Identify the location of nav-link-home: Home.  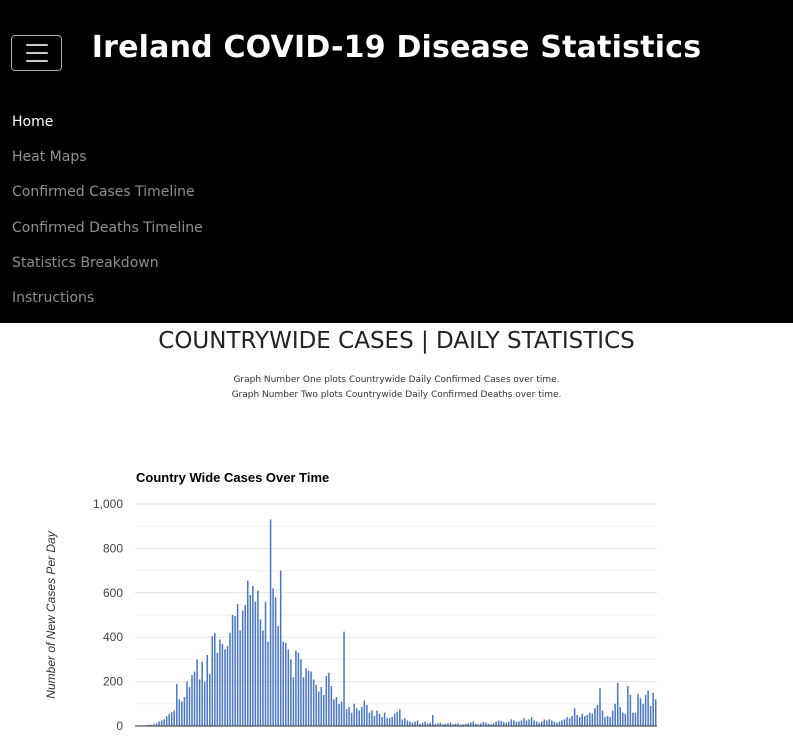
(33, 122).